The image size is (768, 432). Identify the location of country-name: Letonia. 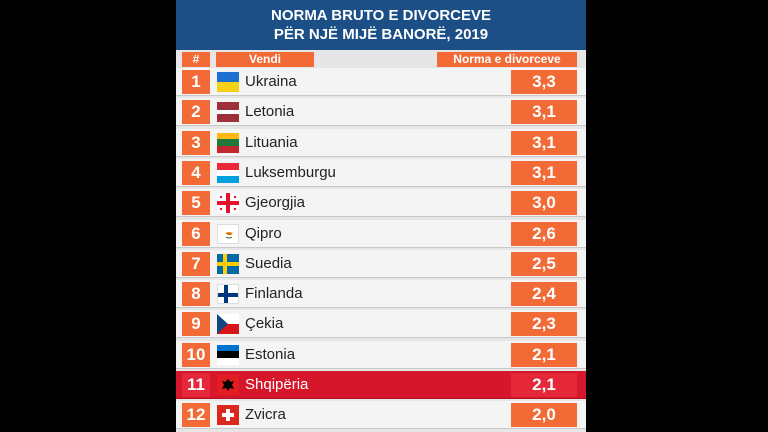
(270, 112).